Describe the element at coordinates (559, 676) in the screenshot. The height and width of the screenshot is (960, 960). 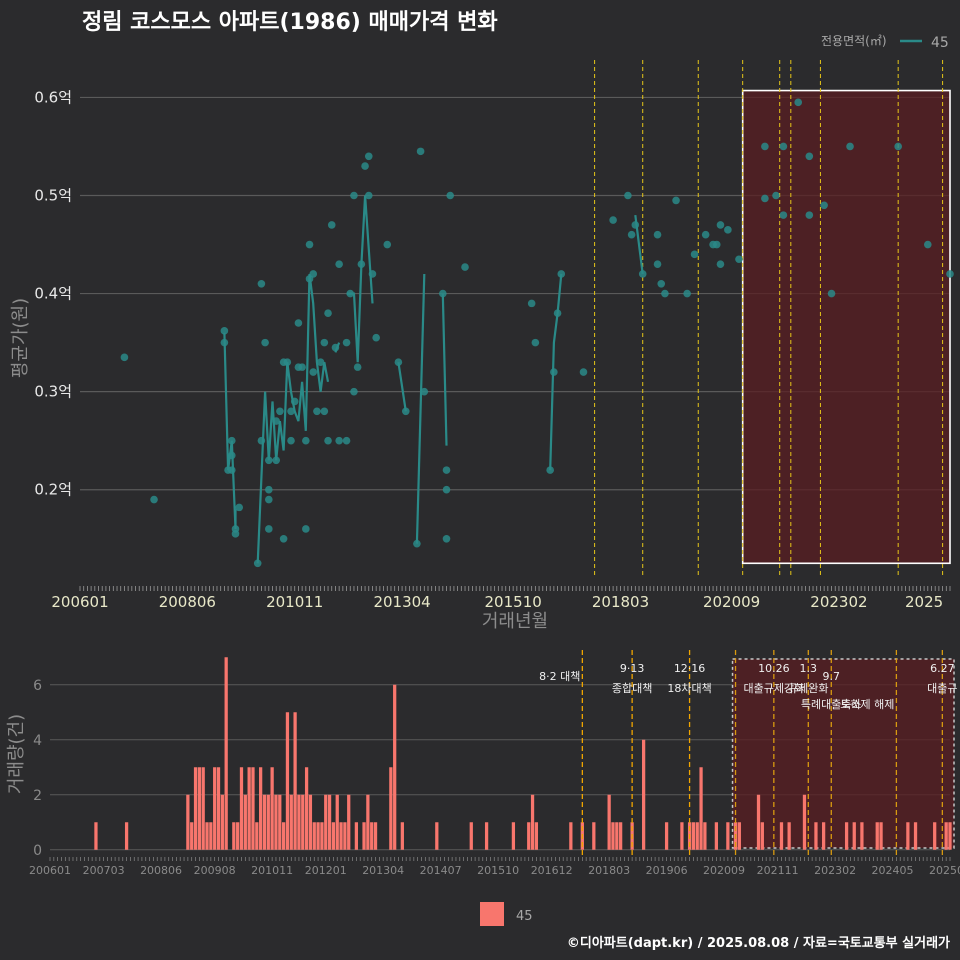
I see `policy-label: 8·2 대책` at that location.